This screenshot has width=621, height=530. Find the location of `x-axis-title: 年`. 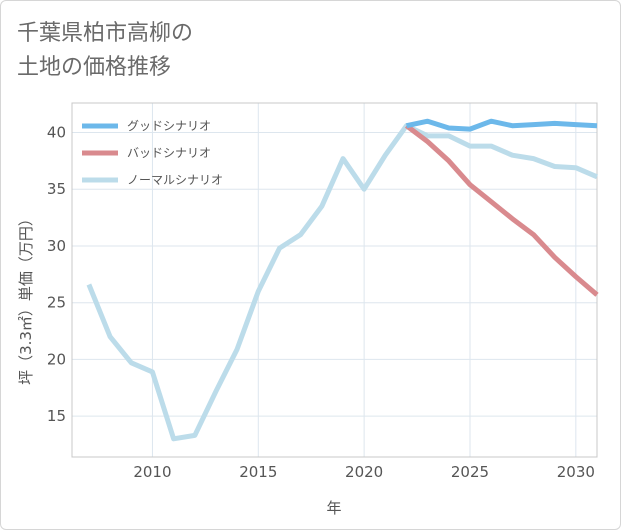

x-axis-title: 年 is located at coordinates (333, 508).